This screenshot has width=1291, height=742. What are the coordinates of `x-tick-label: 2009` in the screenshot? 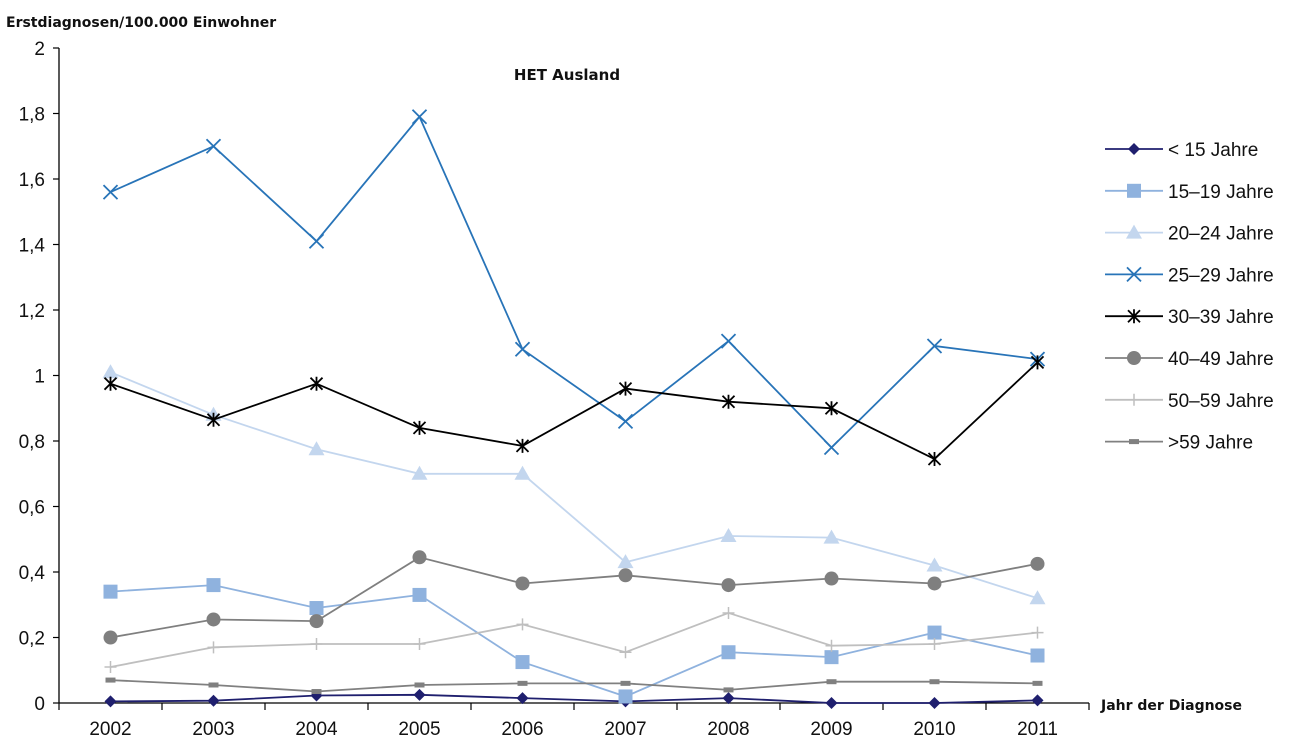 It's located at (831, 729).